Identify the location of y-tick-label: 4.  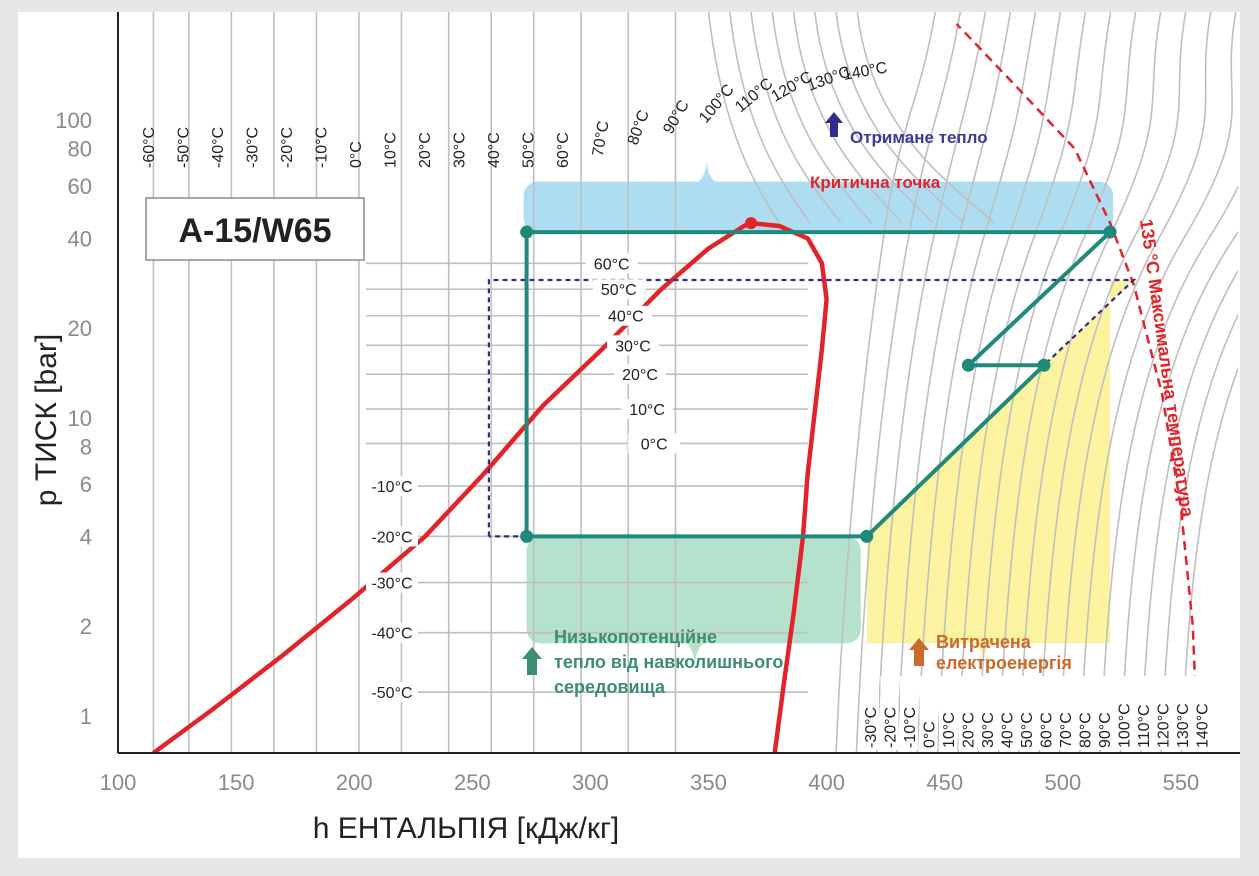
(86, 536).